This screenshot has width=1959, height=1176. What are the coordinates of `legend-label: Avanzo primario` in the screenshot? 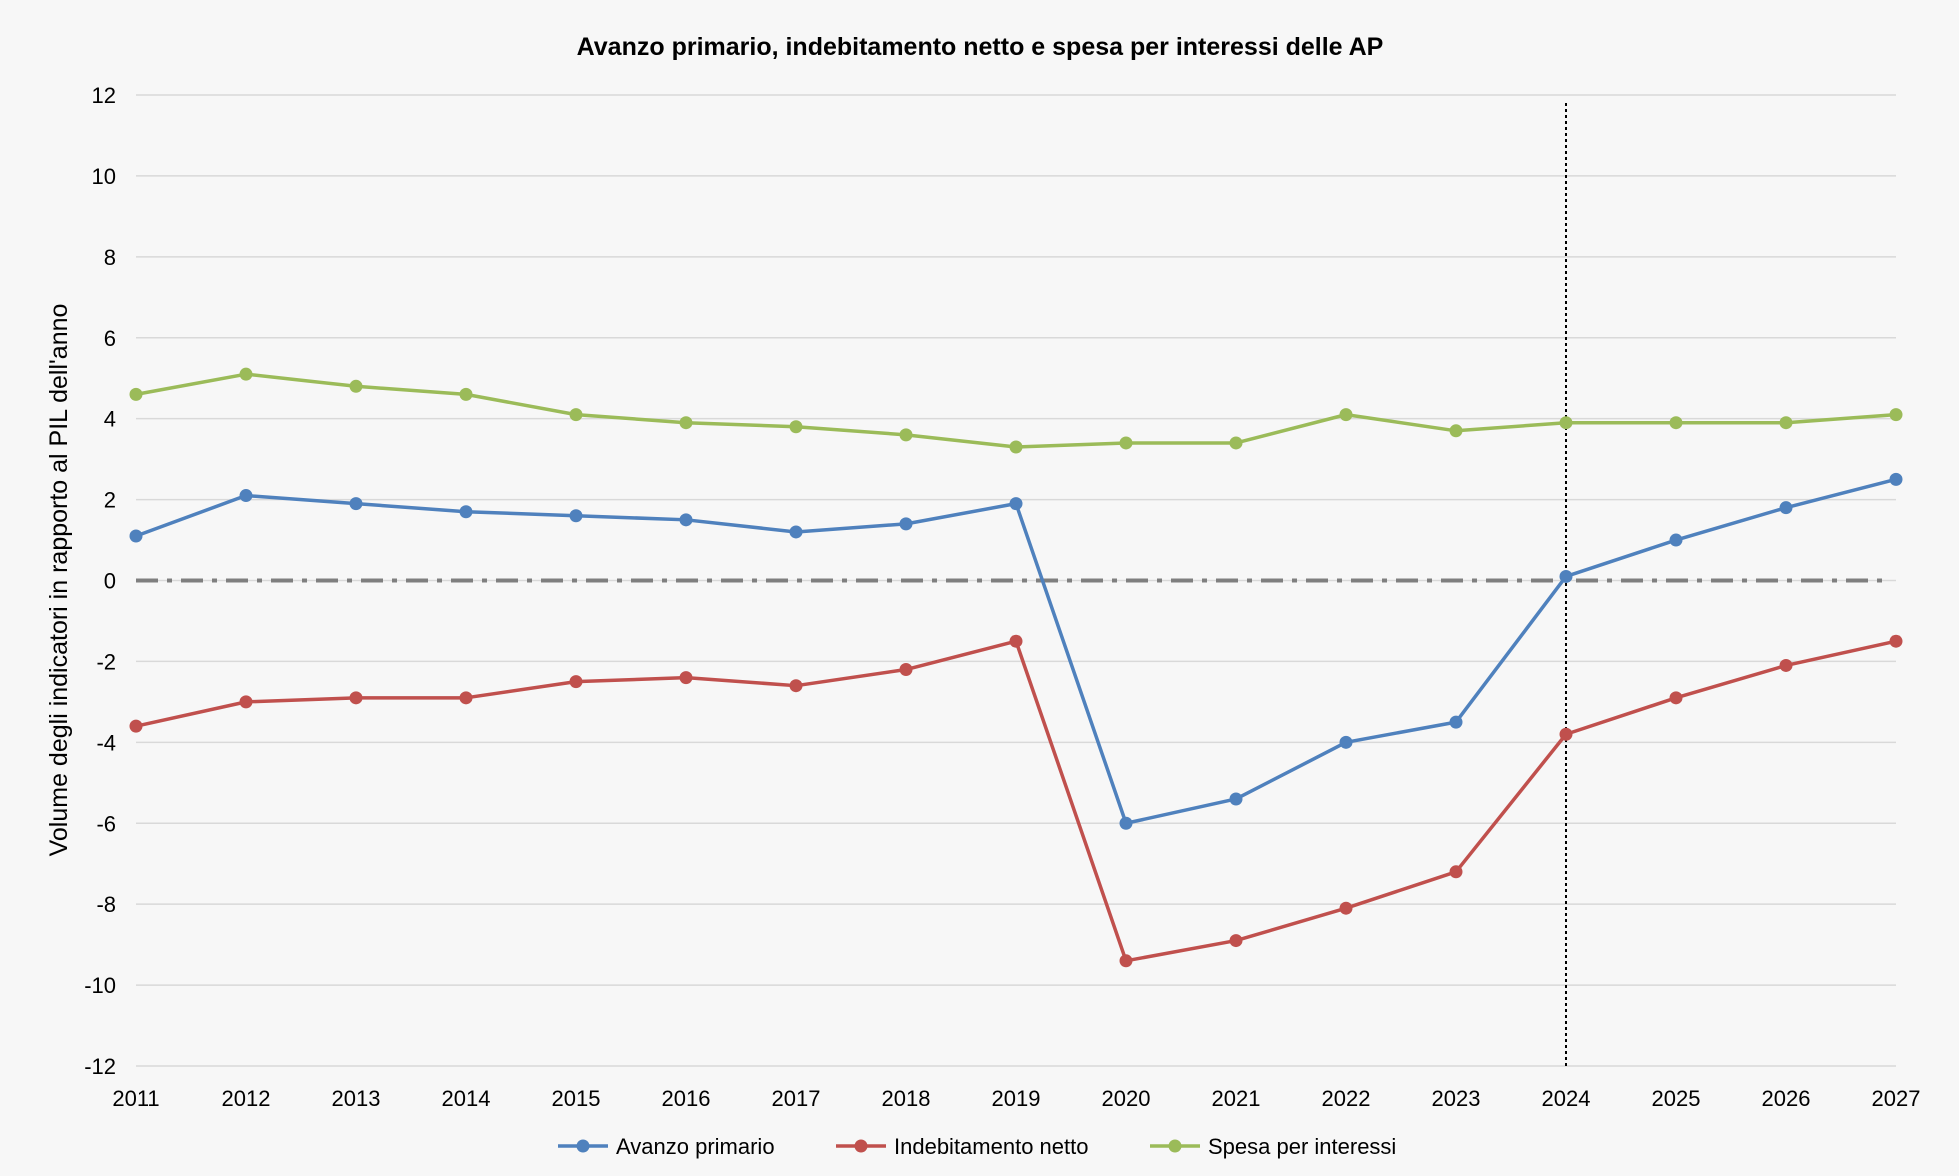 It's located at (695, 1146).